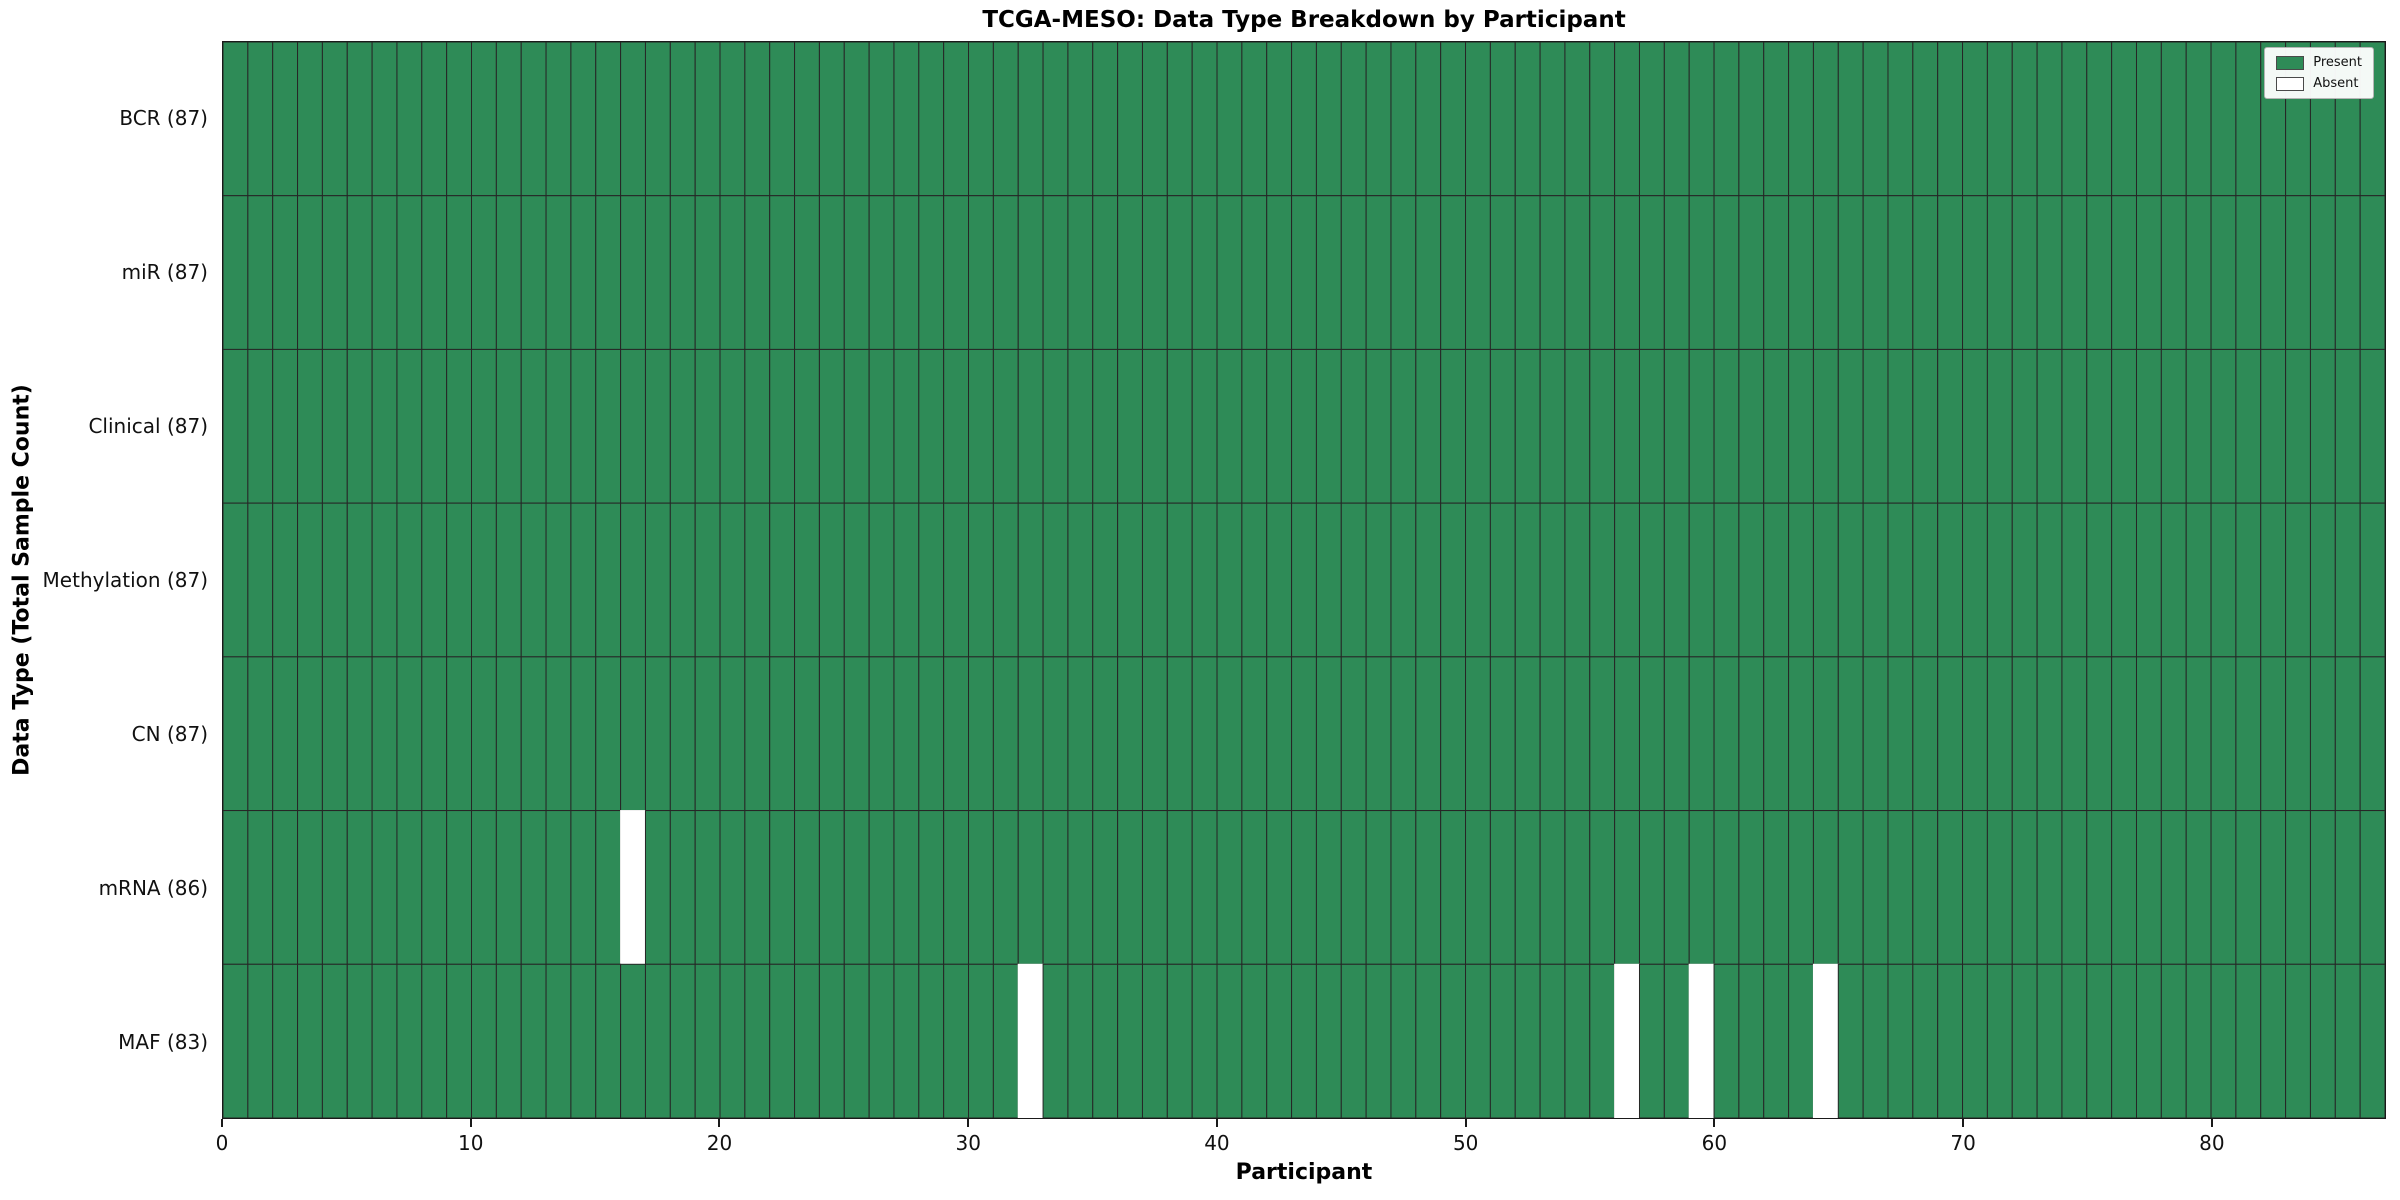  What do you see at coordinates (2212, 1143) in the screenshot?
I see `x-tick-label: 80` at bounding box center [2212, 1143].